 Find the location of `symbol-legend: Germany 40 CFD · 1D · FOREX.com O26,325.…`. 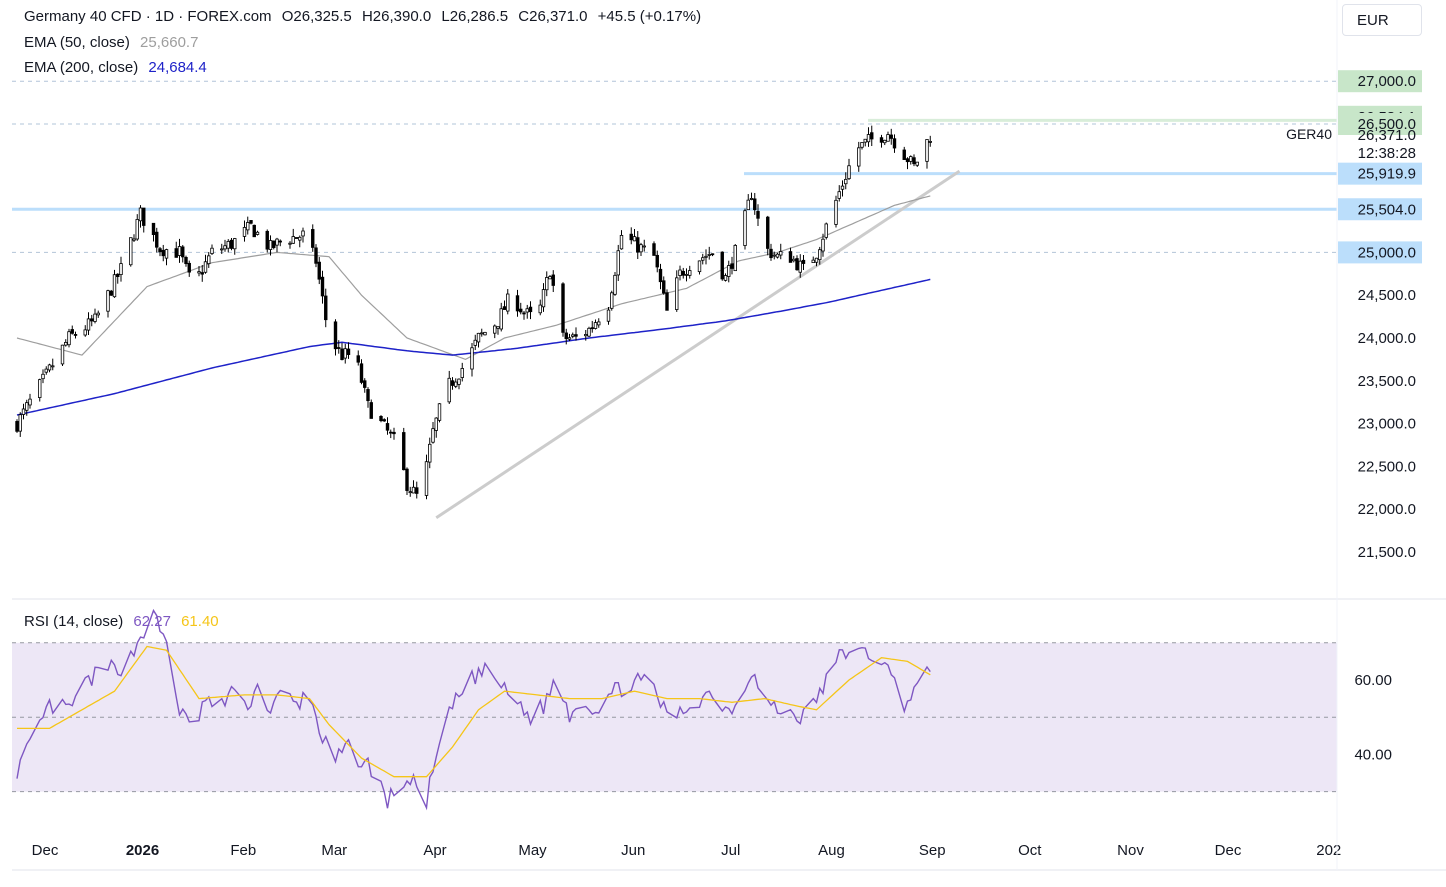

symbol-legend: Germany 40 CFD · 1D · FOREX.com O26,325.… is located at coordinates (365, 16).